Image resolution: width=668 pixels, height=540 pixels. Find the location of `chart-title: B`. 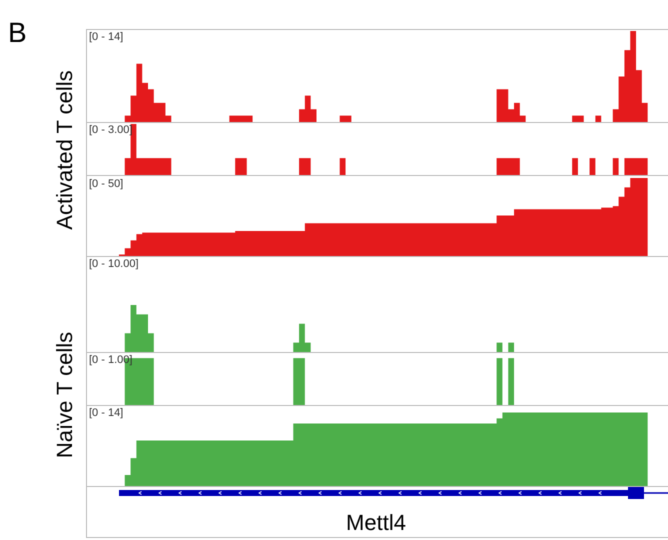

chart-title: B is located at coordinates (17, 32).